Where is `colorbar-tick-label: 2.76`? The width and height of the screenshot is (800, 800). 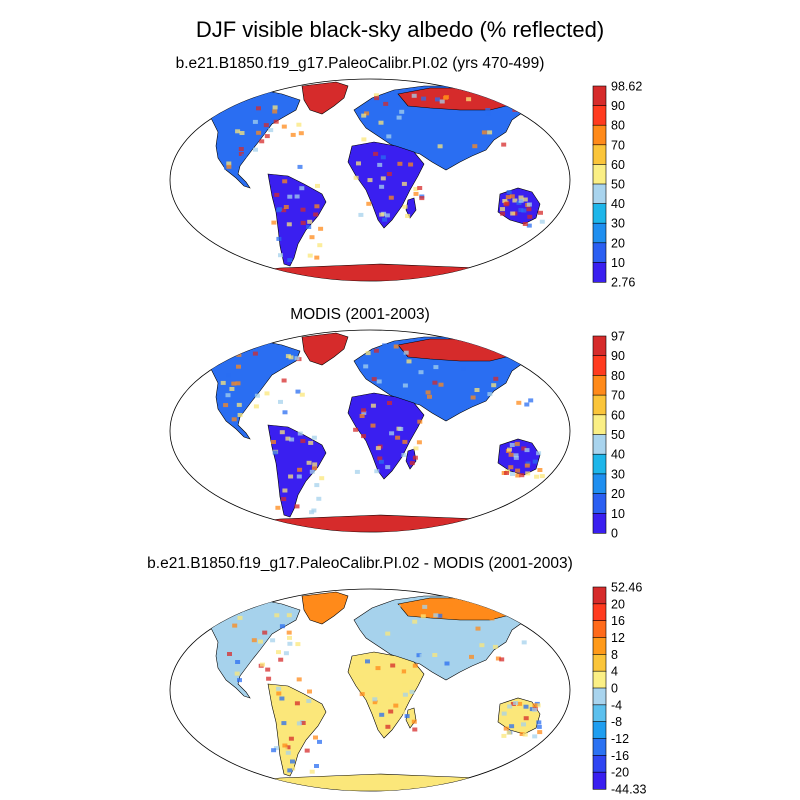 colorbar-tick-label: 2.76 is located at coordinates (623, 283).